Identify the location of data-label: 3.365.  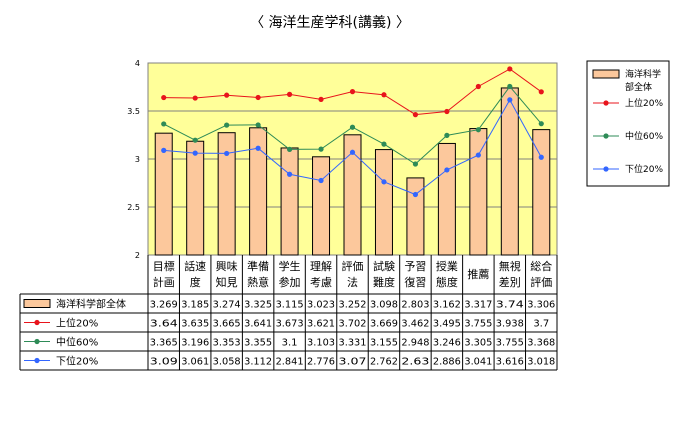
(164, 343).